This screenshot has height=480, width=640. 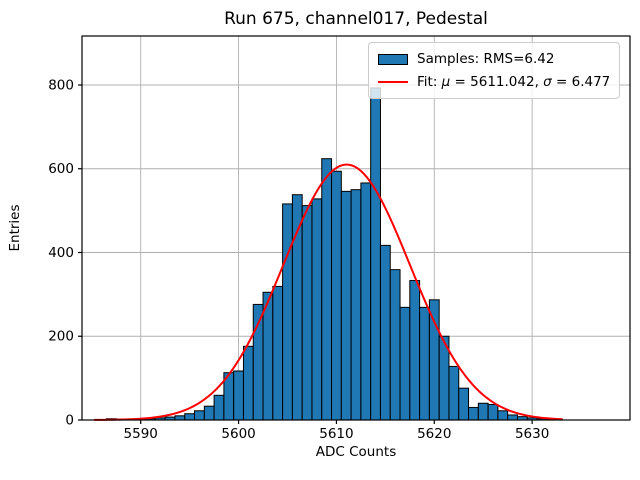 What do you see at coordinates (393, 81) in the screenshot?
I see `fit-line-icon` at bounding box center [393, 81].